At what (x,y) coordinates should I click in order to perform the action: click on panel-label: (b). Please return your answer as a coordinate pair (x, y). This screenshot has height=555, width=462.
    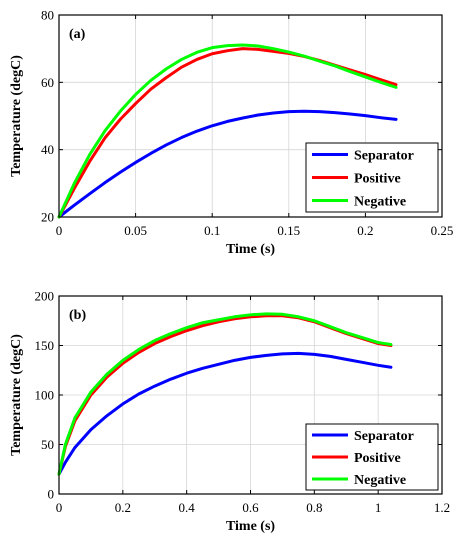
    Looking at the image, I should click on (77, 315).